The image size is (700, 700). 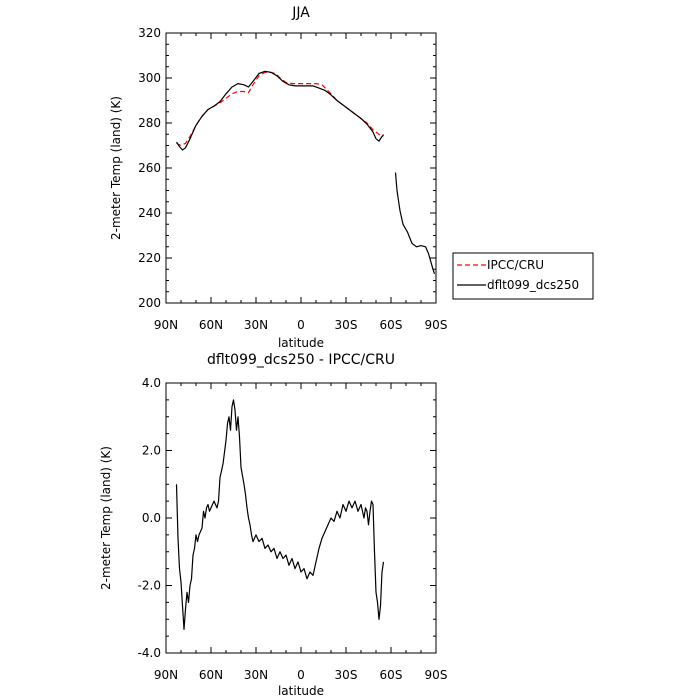 What do you see at coordinates (149, 123) in the screenshot?
I see `y-tick-label: 280` at bounding box center [149, 123].